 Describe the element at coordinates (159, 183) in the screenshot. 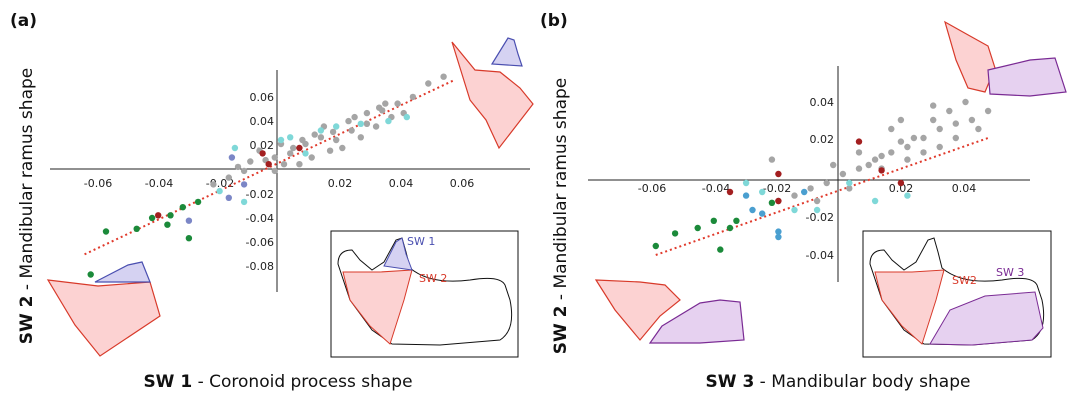

I see `panel-a-xtick: -0.04` at that location.